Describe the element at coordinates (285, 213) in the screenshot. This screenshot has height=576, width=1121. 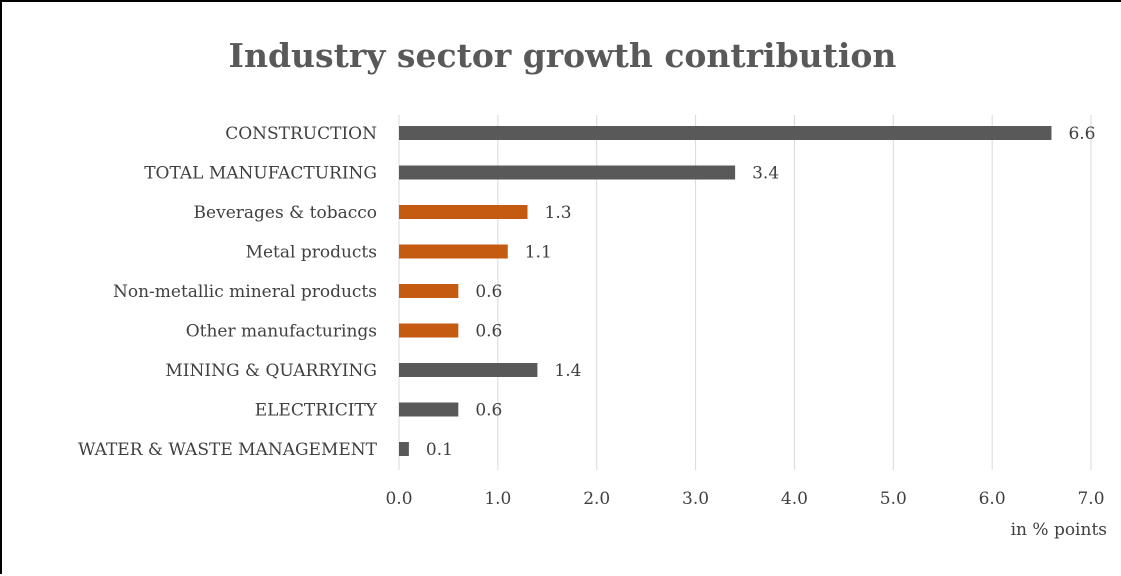
I see `category-label: Beverages & tobacco` at that location.